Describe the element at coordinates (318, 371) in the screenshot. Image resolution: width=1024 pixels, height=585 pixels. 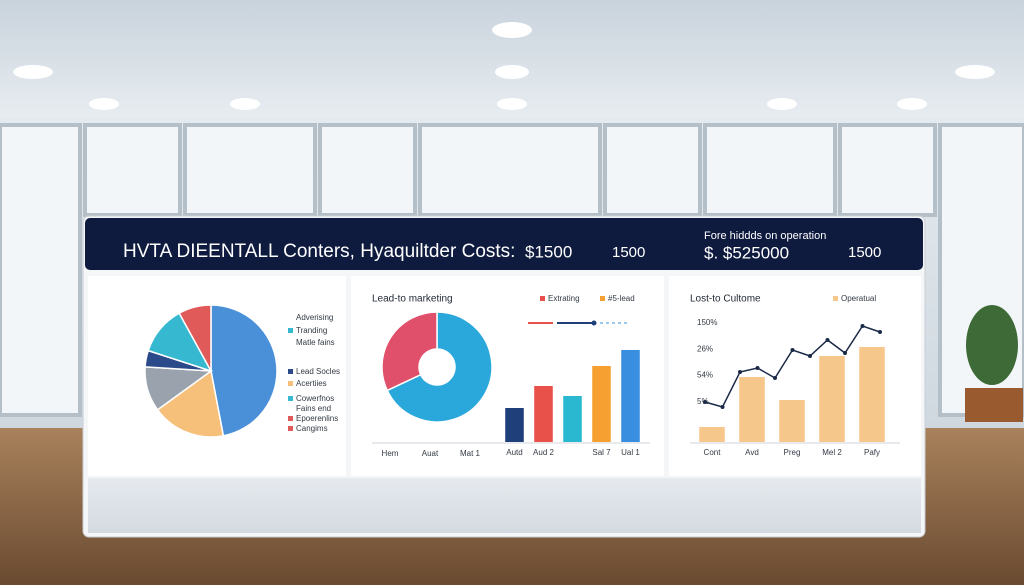
I see `legend-label: Lead Socles` at that location.